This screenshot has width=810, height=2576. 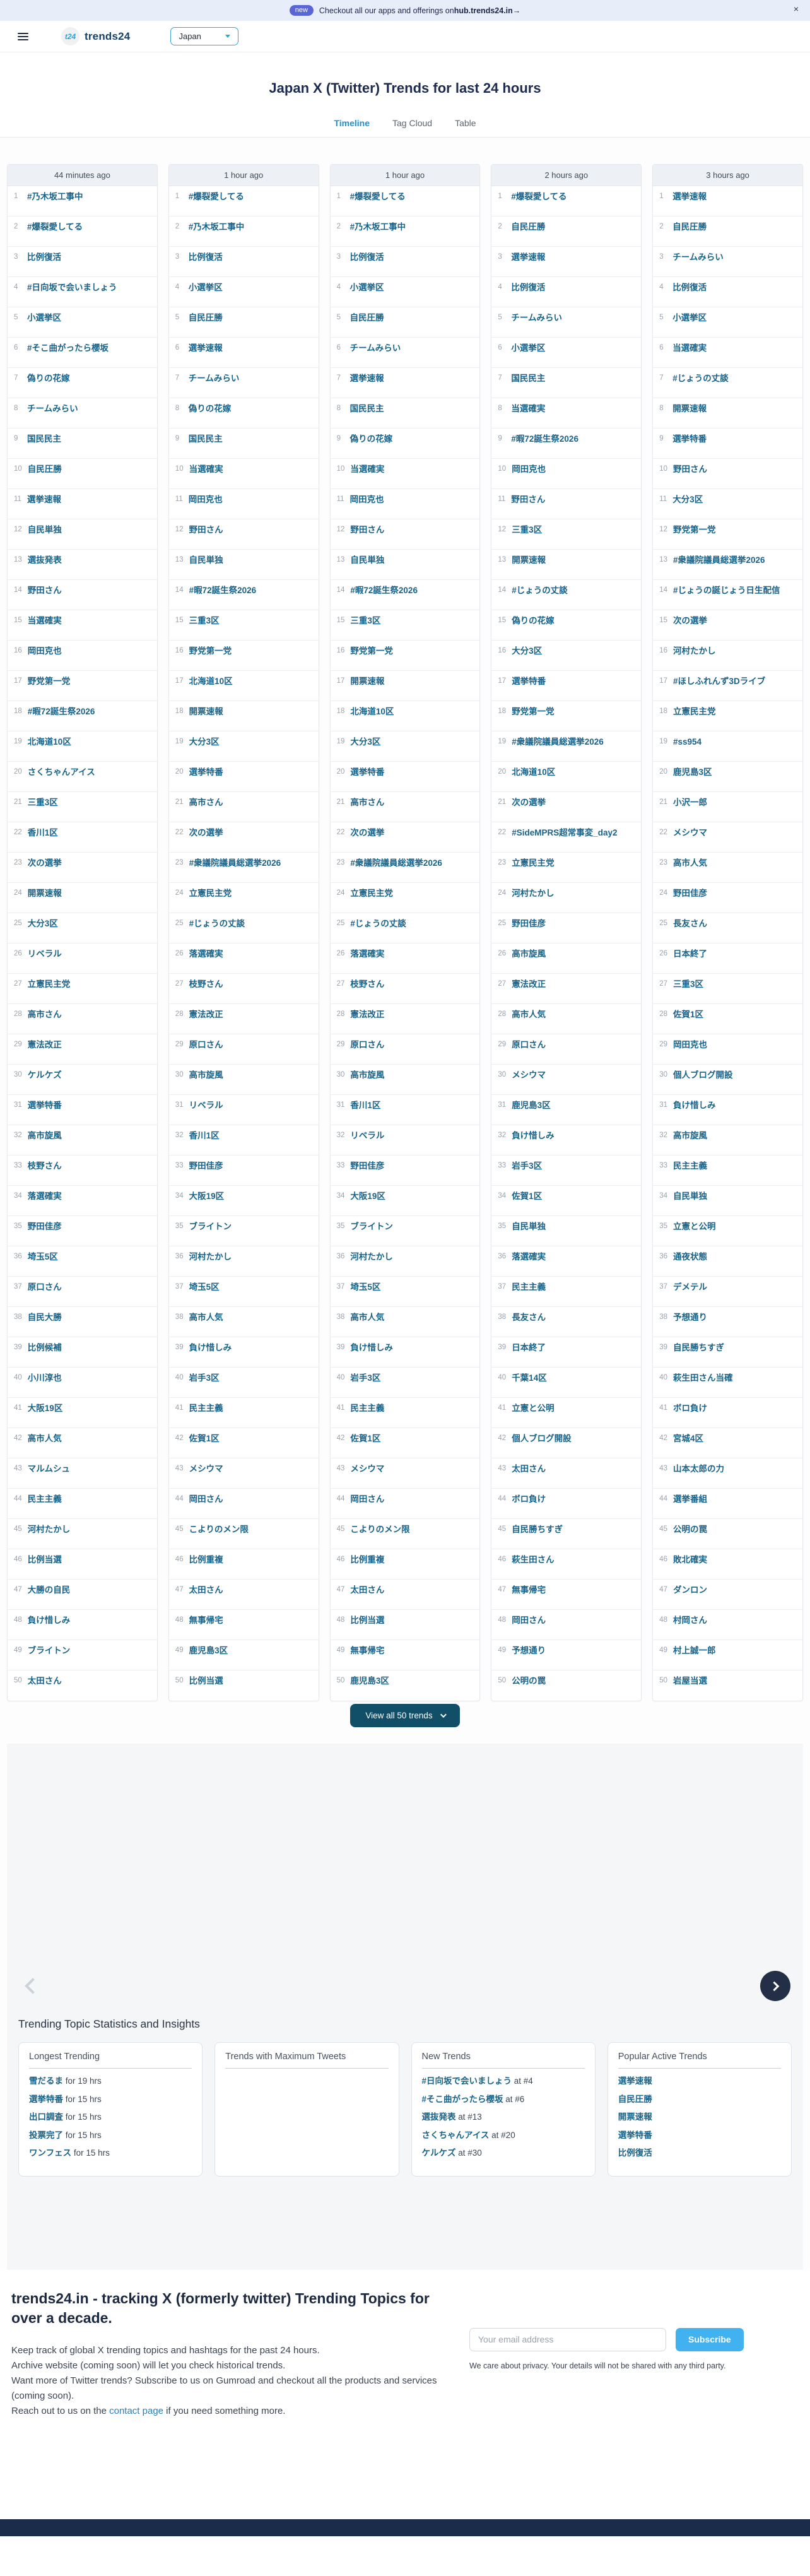 What do you see at coordinates (367, 1135) in the screenshot?
I see `trend-link: リベラル` at bounding box center [367, 1135].